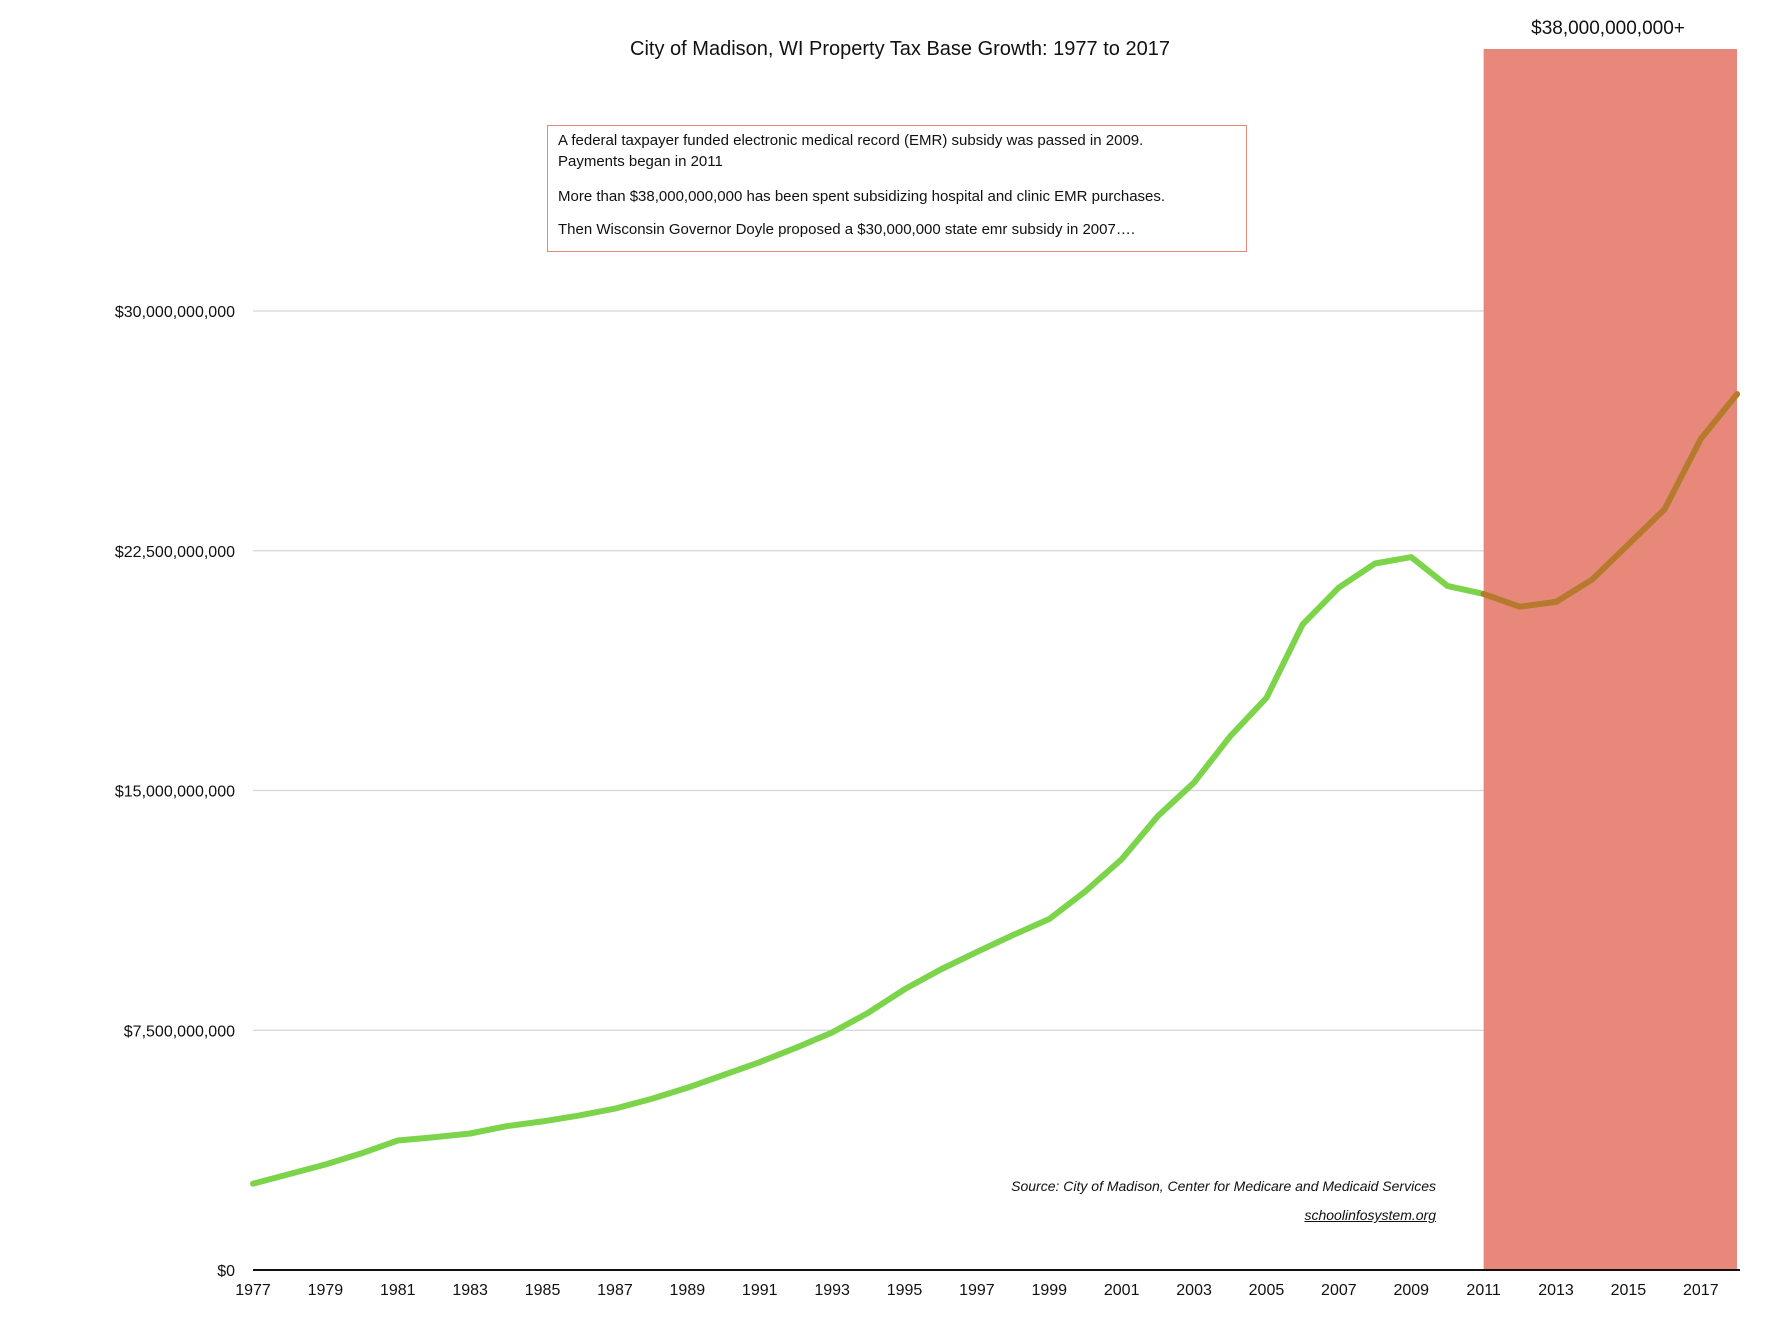 This screenshot has width=1776, height=1320. I want to click on x-tick-label: 1987, so click(615, 1290).